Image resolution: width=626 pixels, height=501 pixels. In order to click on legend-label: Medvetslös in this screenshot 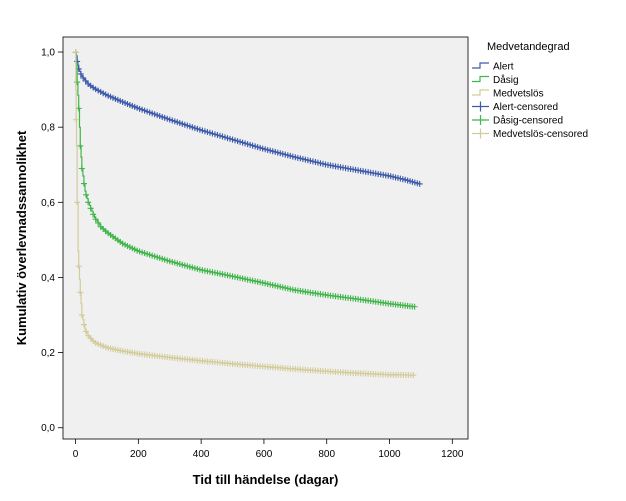, I will do `click(518, 94)`.